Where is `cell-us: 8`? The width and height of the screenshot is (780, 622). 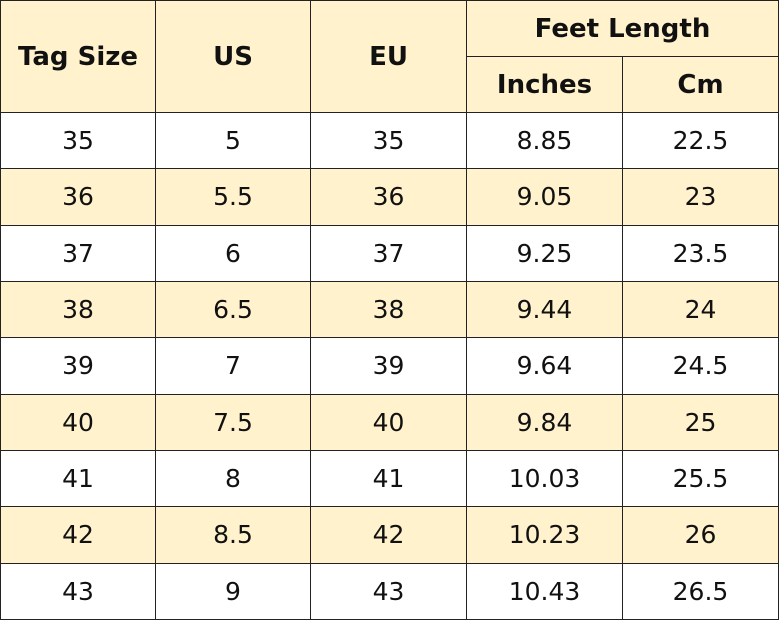
cell-us: 8 is located at coordinates (233, 478).